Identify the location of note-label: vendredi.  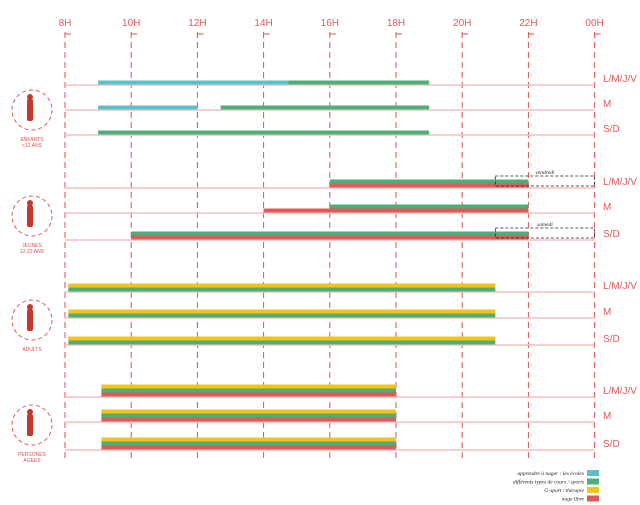
(545, 173).